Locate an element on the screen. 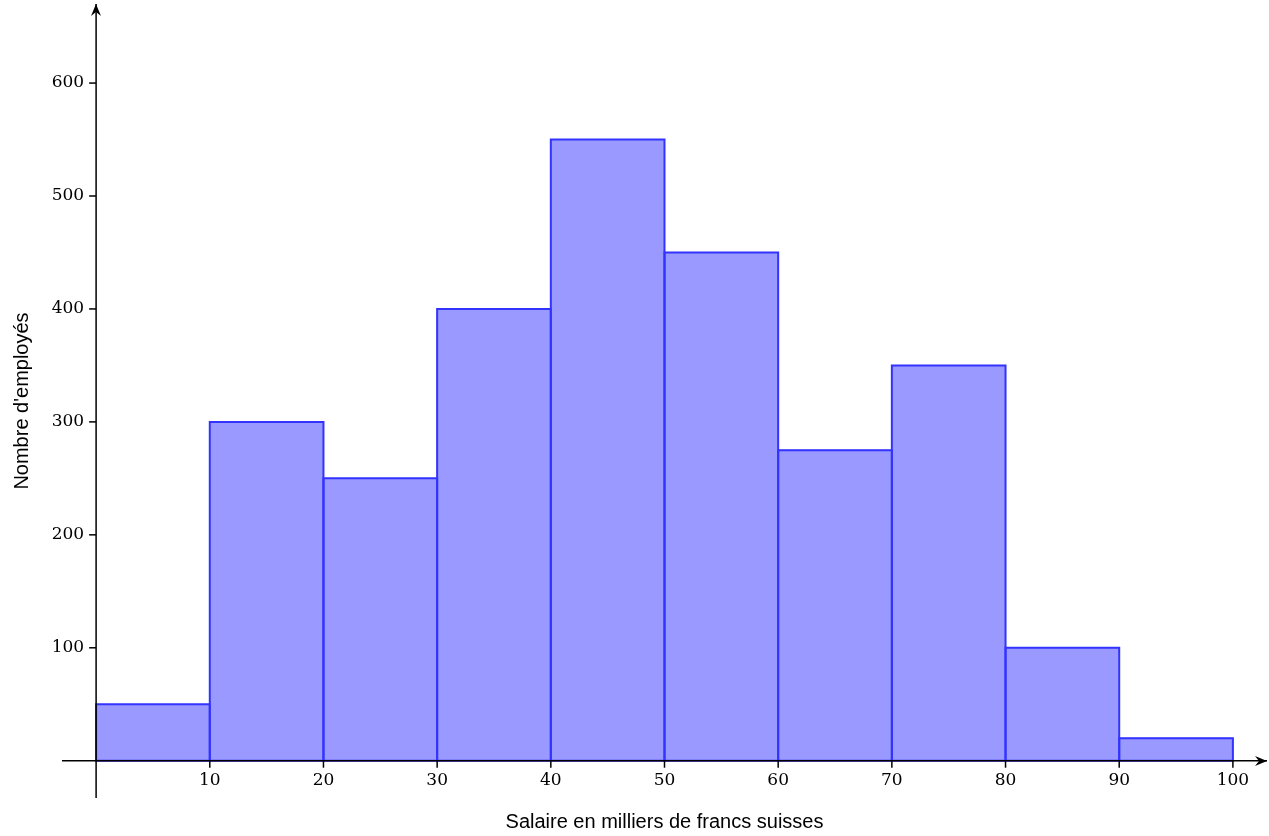 This screenshot has width=1269, height=836. y-tick-label: 500 is located at coordinates (68, 194).